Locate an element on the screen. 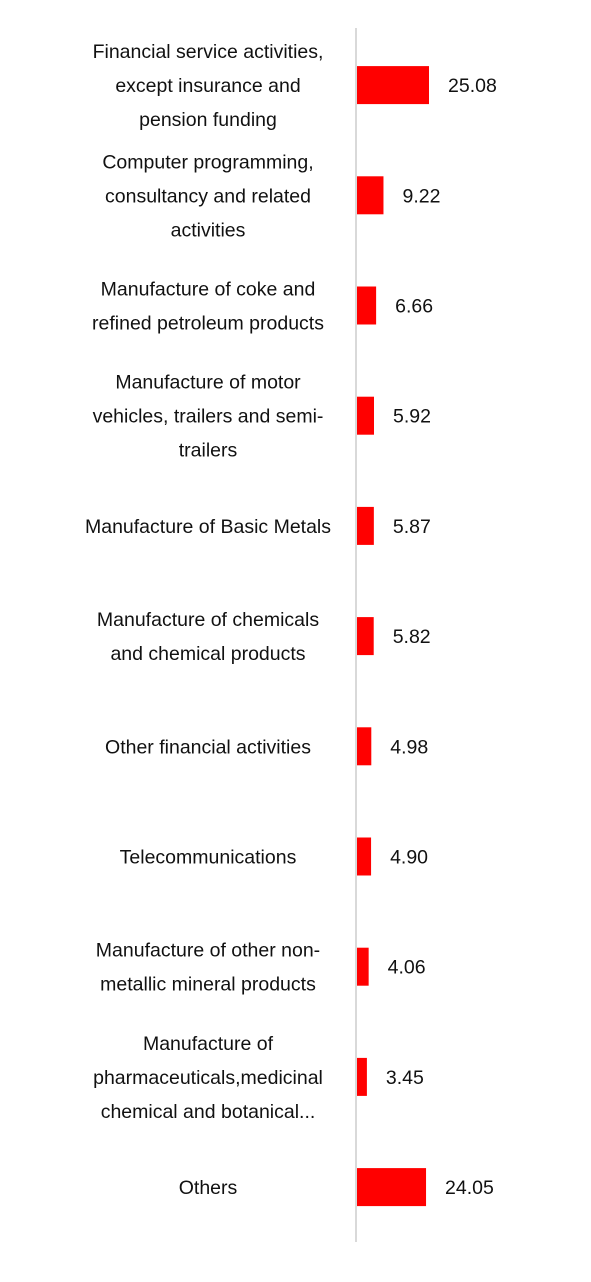  category-label-line: and chemical products is located at coordinates (207, 654).